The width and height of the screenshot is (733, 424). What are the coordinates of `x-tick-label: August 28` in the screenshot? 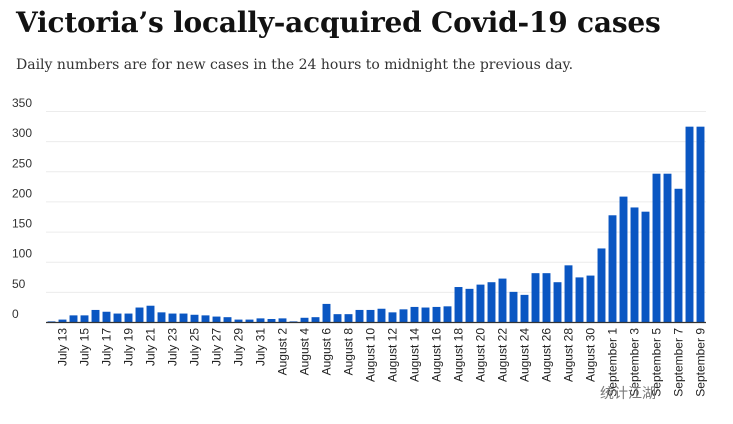 It's located at (569, 355).